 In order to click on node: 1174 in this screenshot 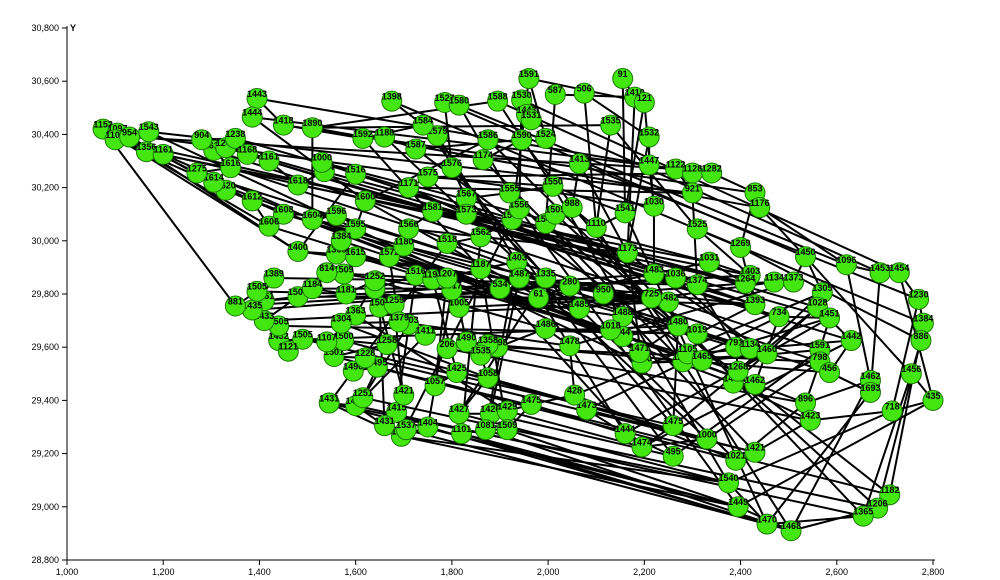, I will do `click(483, 160)`.